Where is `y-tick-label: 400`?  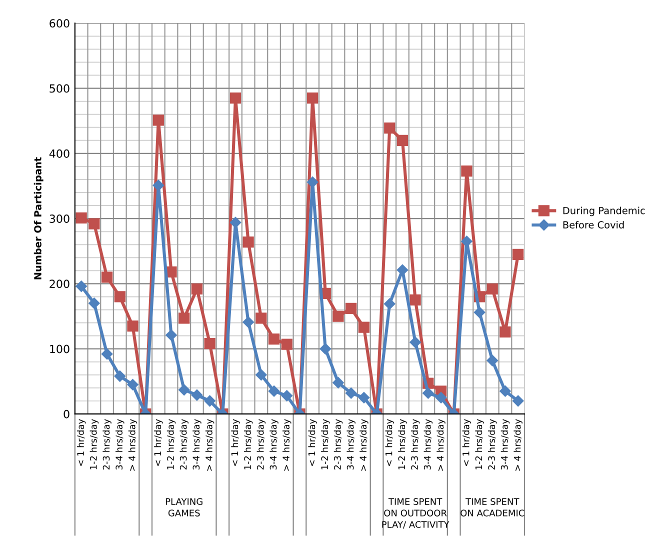
y-tick-label: 400 is located at coordinates (59, 153).